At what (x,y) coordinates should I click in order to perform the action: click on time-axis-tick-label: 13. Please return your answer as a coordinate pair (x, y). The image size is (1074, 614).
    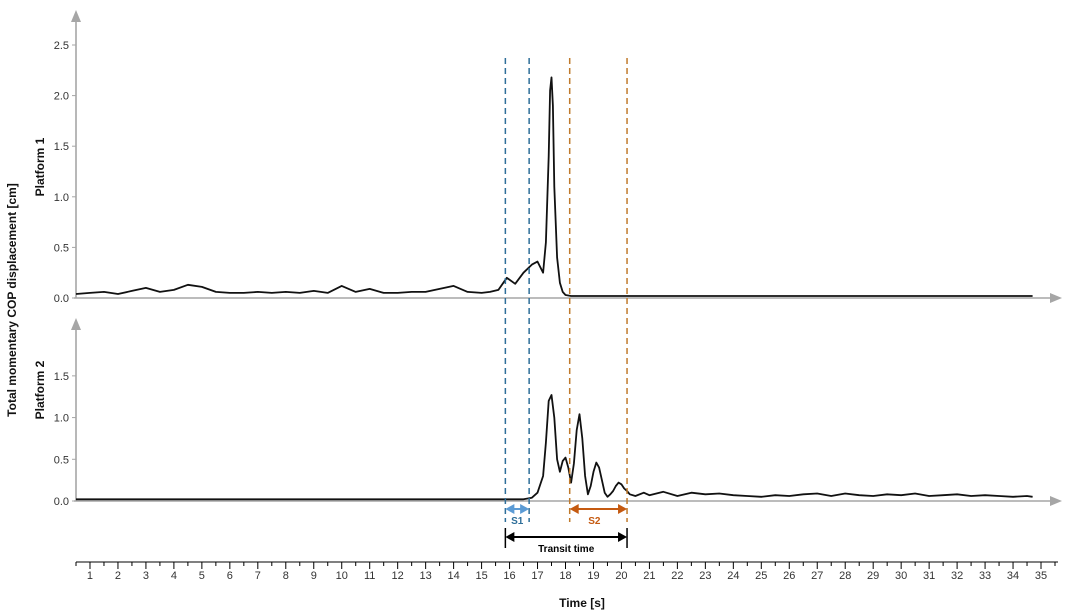
    Looking at the image, I should click on (426, 576).